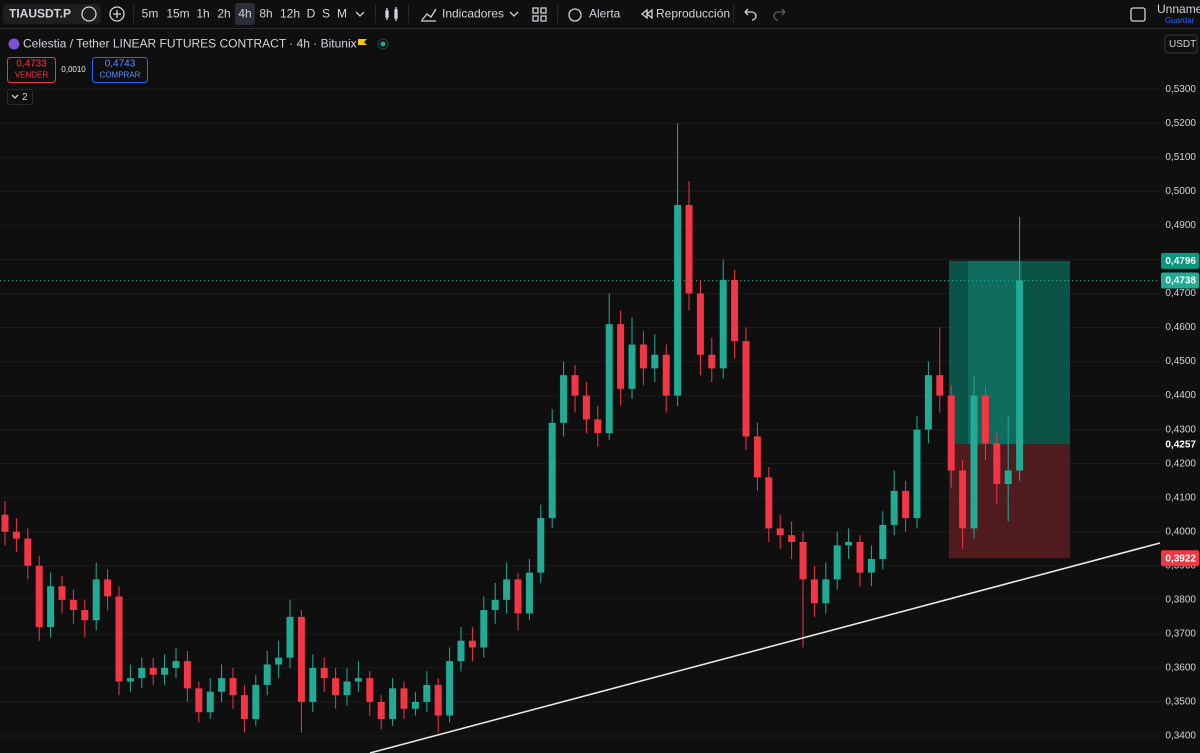 The height and width of the screenshot is (753, 1200). What do you see at coordinates (1180, 531) in the screenshot?
I see `y-tick-label: 0,4000` at bounding box center [1180, 531].